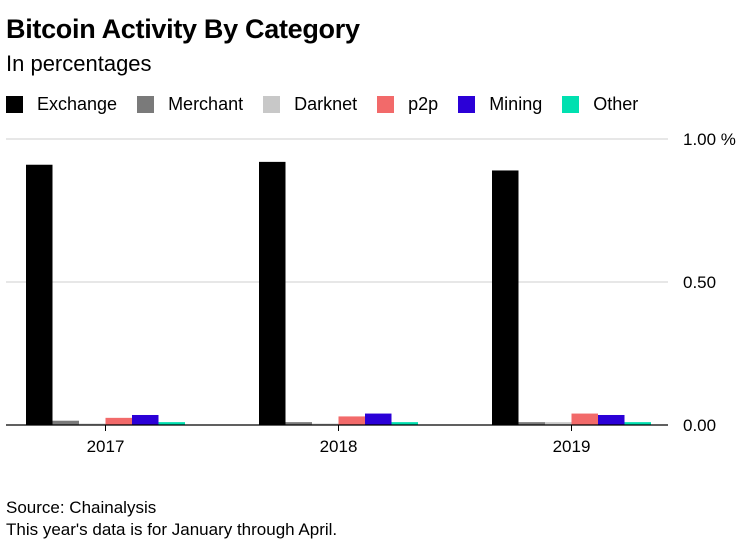 This screenshot has width=742, height=547. What do you see at coordinates (516, 103) in the screenshot?
I see `legend-label-mining: Mining` at bounding box center [516, 103].